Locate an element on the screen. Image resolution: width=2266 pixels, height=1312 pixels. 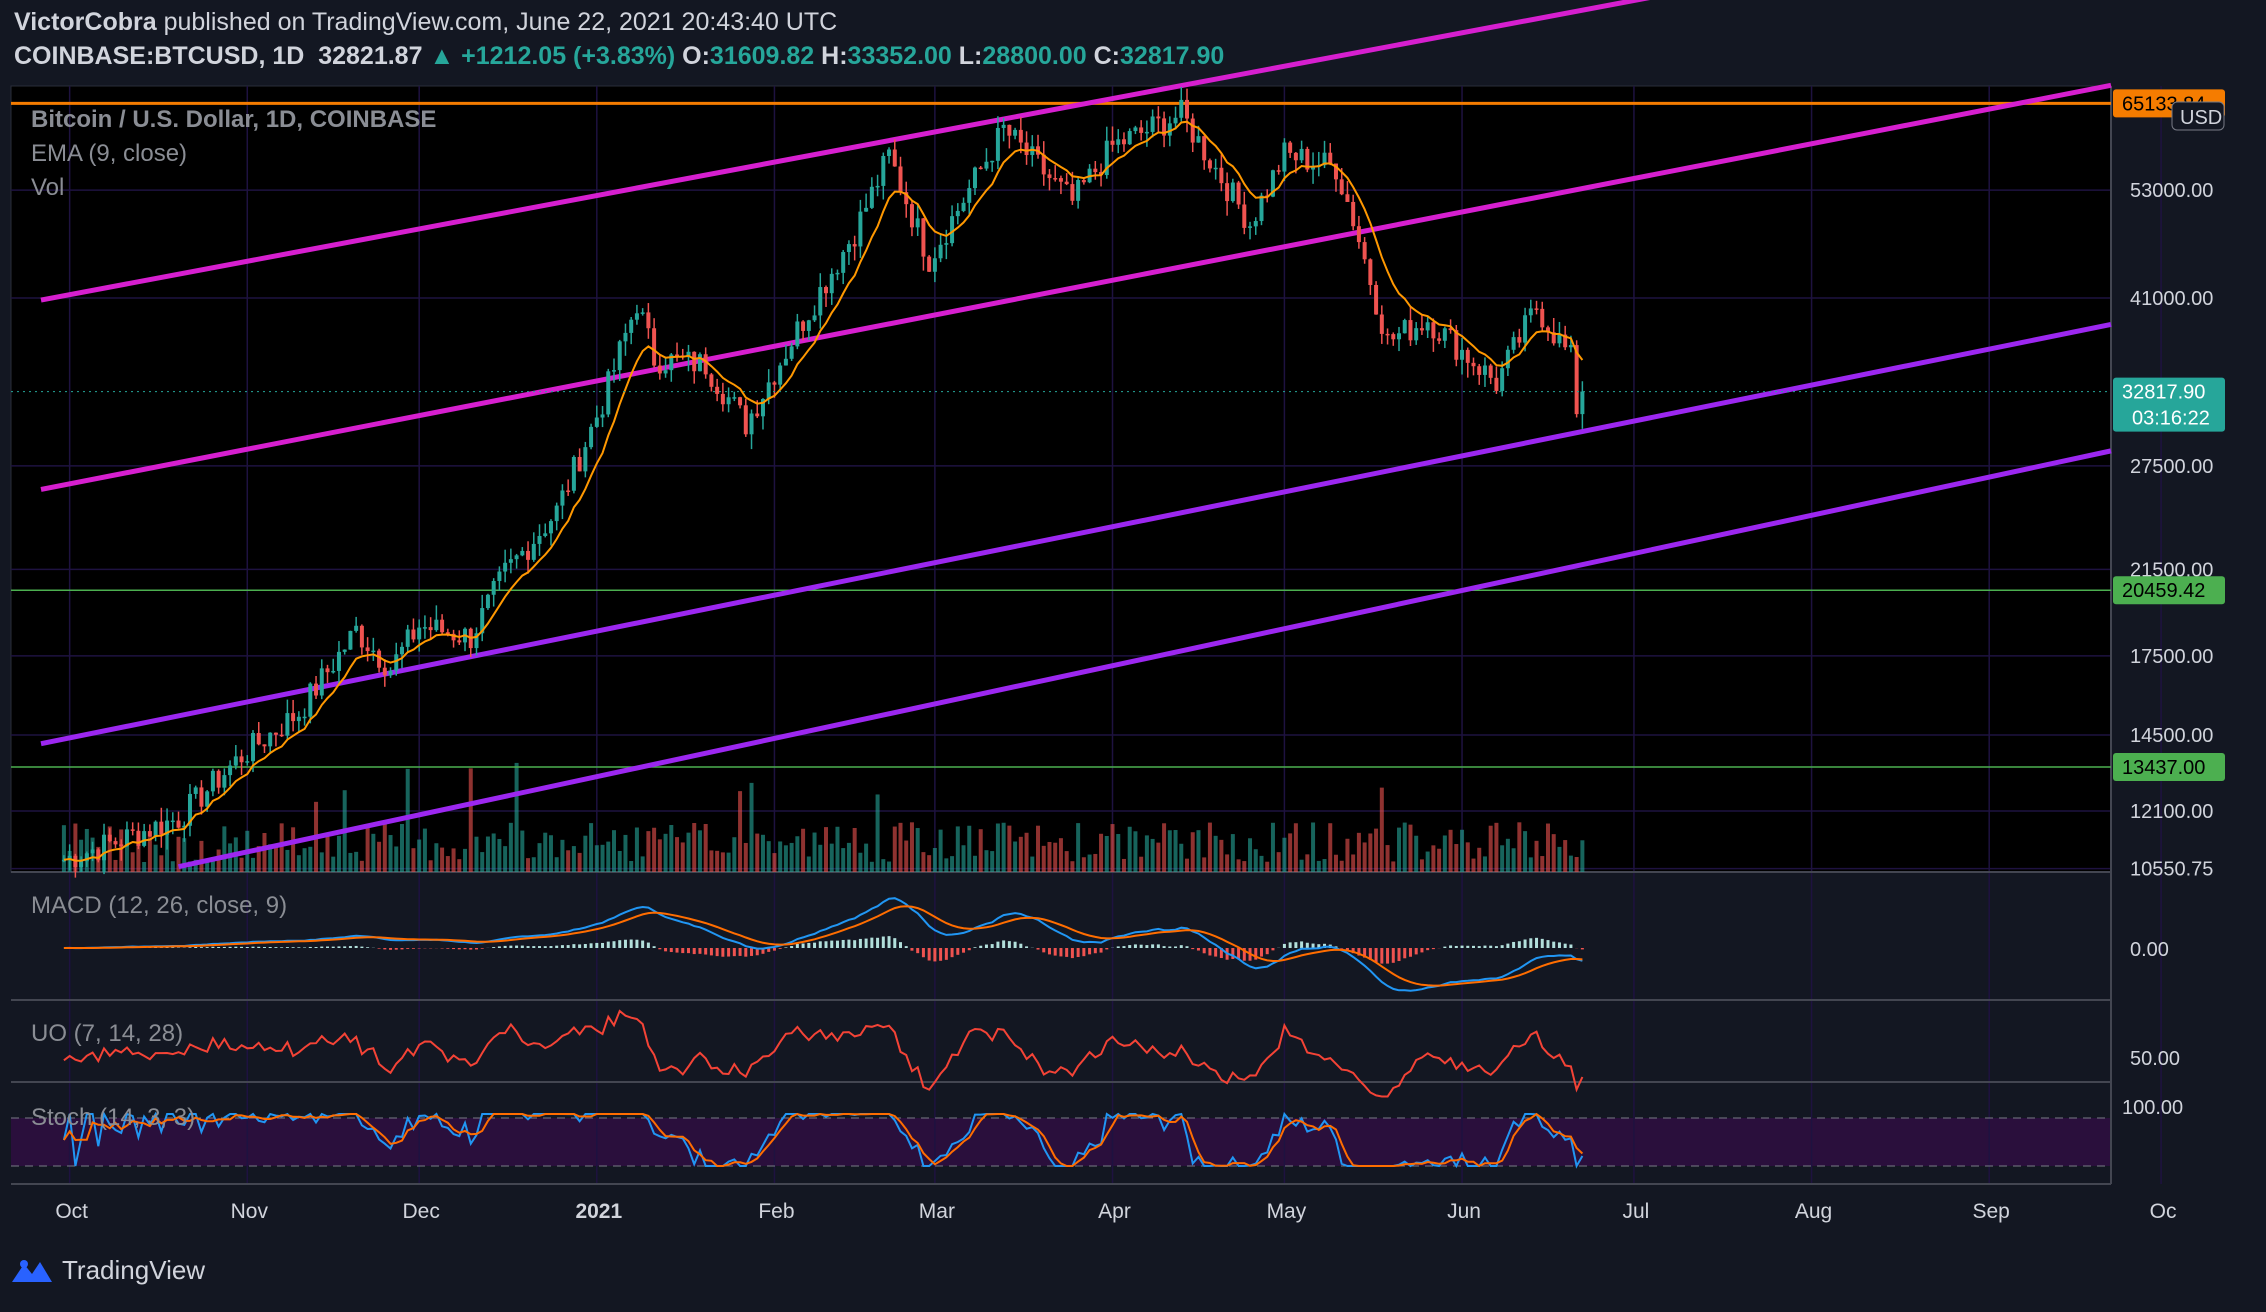
main-legend-title: Bitcoin / U.S. Dollar, 1D, COINBASE is located at coordinates (234, 119).